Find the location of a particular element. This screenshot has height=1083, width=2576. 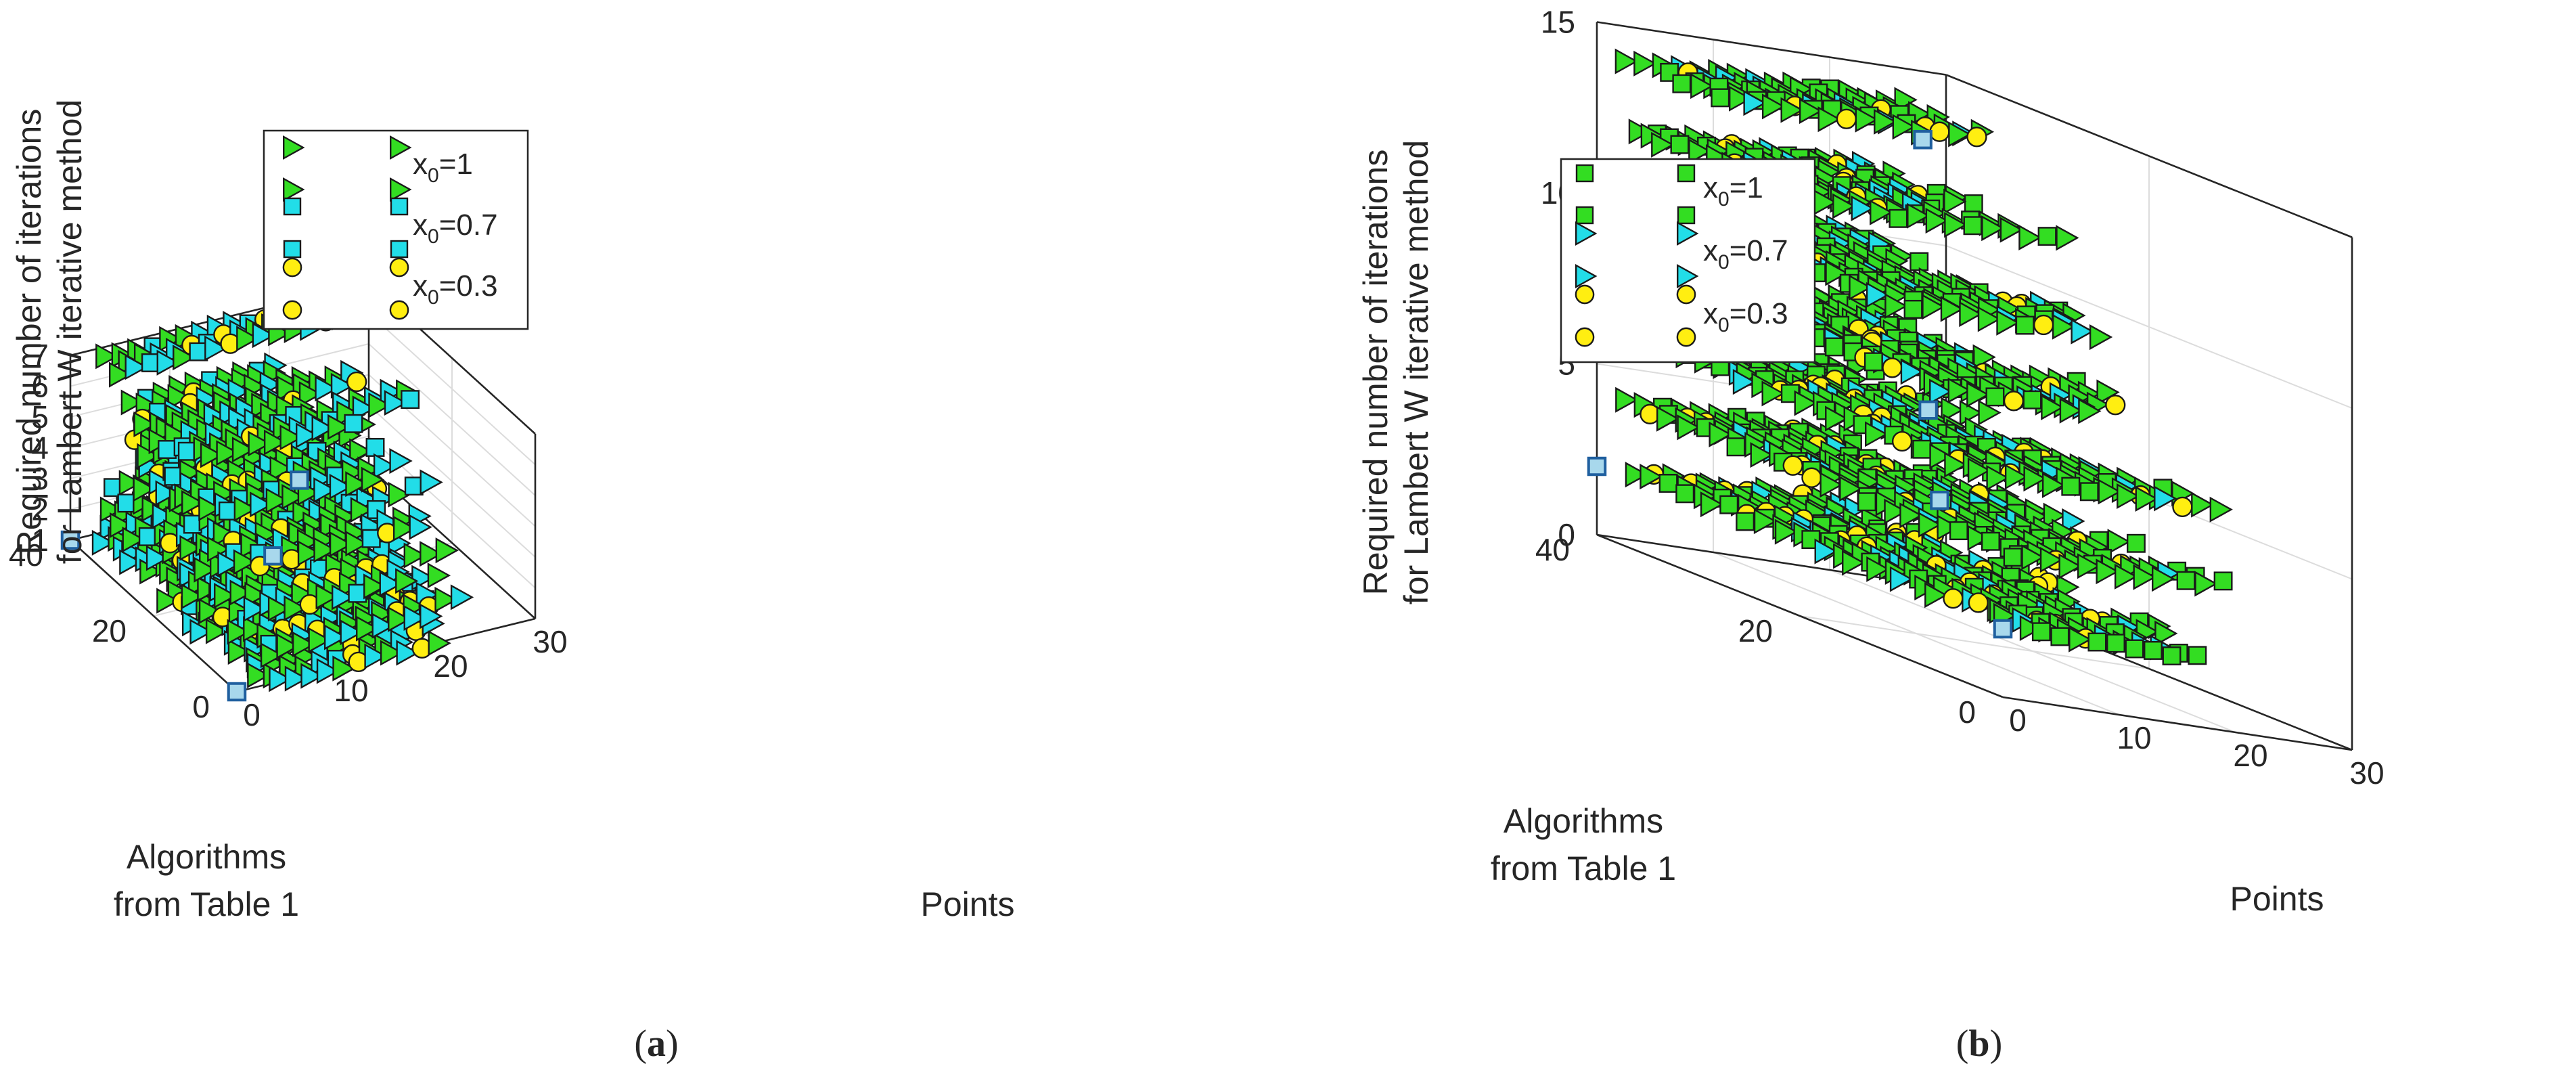

panel-a-y-label-line2: for Lambert W iterative method is located at coordinates (70, 332).